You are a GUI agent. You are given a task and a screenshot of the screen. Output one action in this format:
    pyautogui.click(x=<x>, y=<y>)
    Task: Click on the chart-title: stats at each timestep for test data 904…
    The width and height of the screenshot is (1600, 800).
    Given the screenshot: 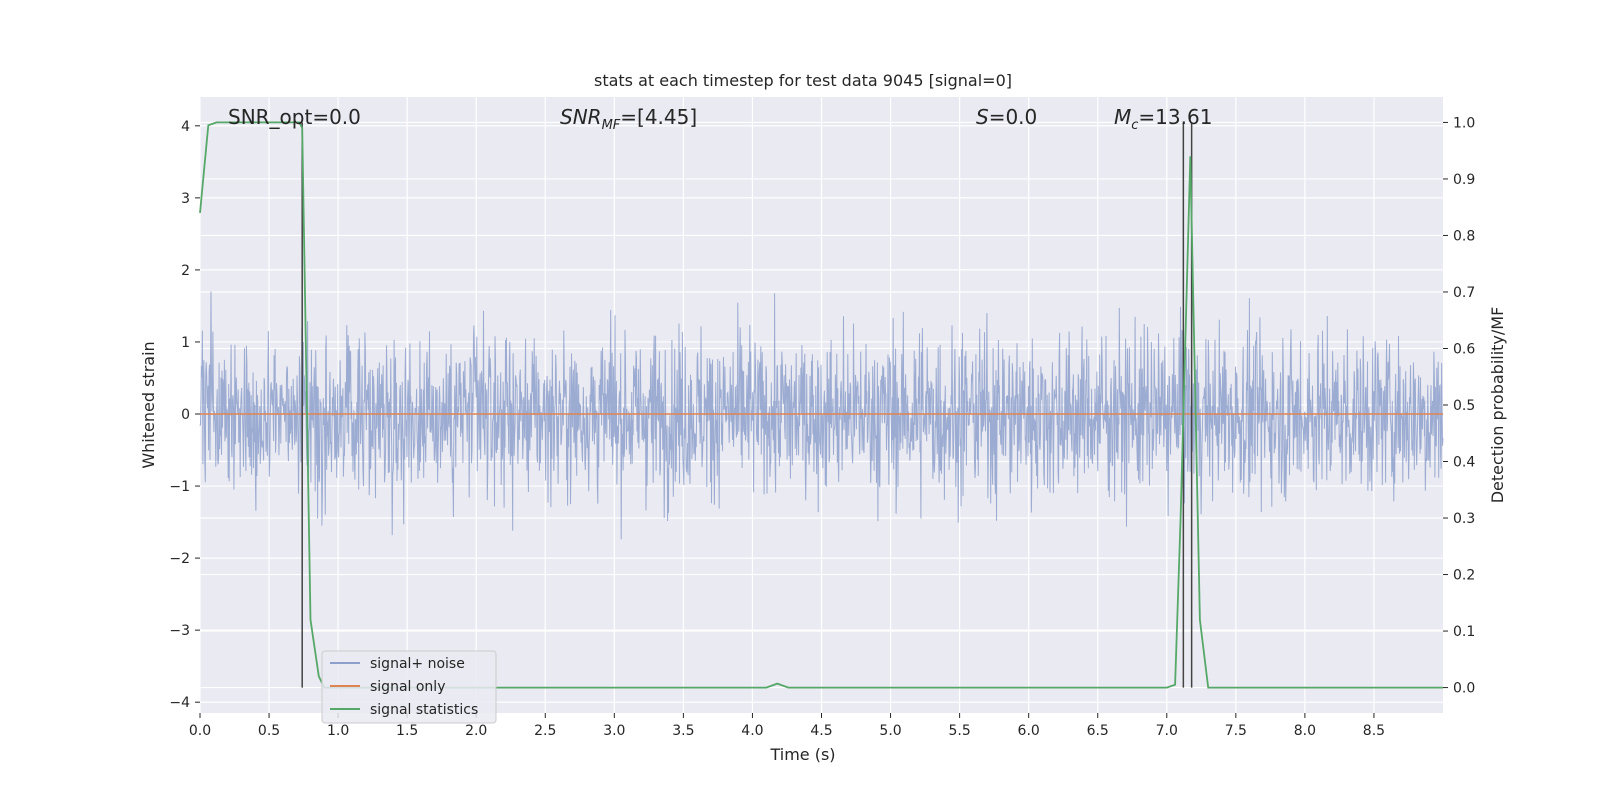 What is the action you would take?
    pyautogui.click(x=803, y=80)
    